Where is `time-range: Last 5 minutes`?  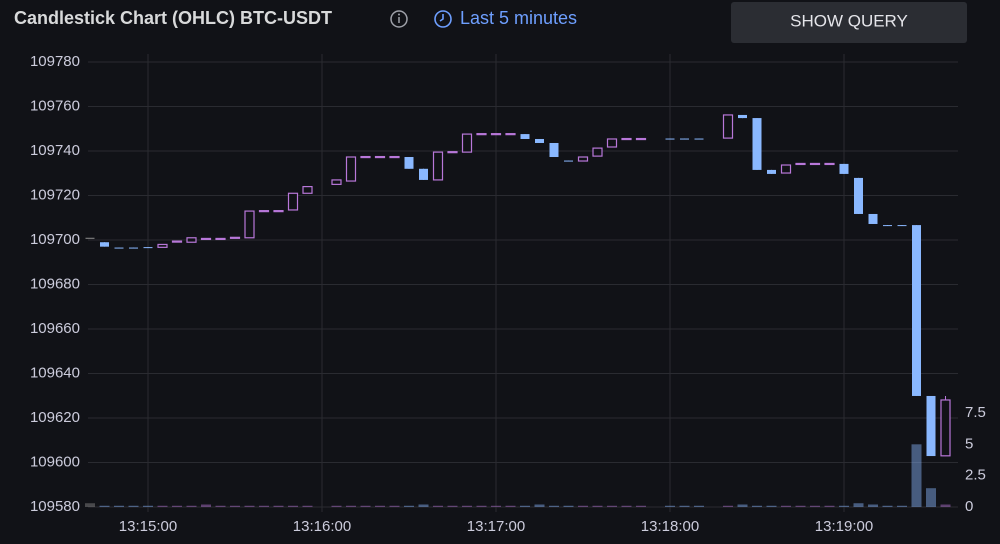 time-range: Last 5 minutes is located at coordinates (505, 18).